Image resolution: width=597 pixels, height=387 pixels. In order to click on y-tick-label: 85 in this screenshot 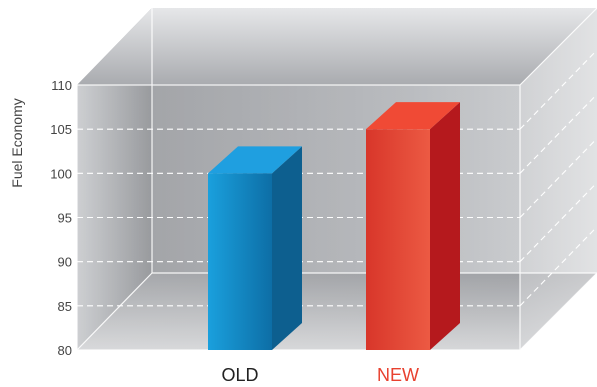, I will do `click(65, 306)`.